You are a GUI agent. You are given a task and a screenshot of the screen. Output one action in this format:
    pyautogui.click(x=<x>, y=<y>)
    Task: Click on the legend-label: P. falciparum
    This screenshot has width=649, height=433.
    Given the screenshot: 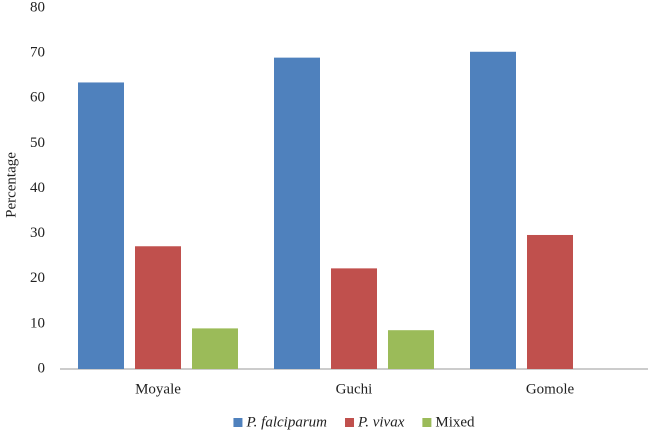 What is the action you would take?
    pyautogui.click(x=286, y=422)
    